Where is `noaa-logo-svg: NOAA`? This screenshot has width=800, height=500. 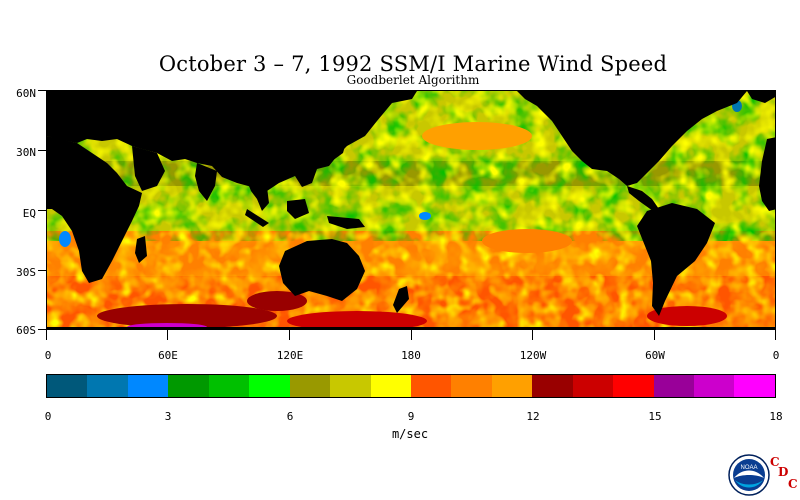
noaa-logo-svg: NOAA is located at coordinates (749, 475).